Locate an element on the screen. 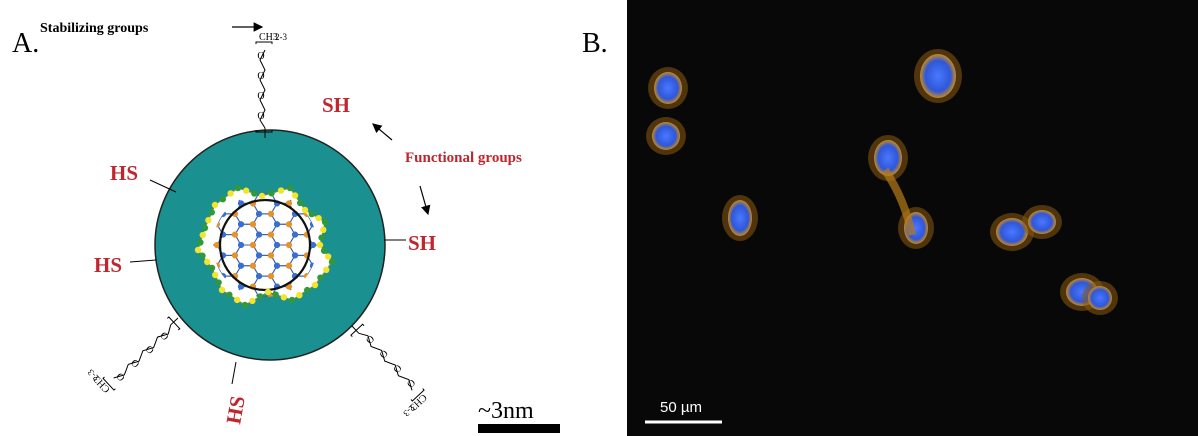  scale-label: ~3nm is located at coordinates (506, 411).